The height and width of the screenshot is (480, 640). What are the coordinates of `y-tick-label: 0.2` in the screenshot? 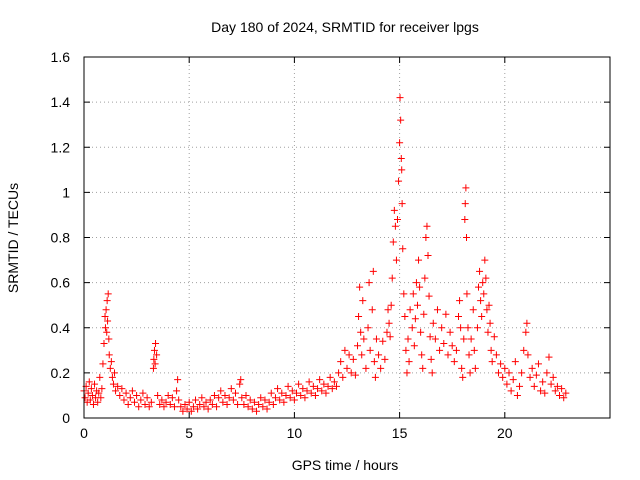 It's located at (61, 373).